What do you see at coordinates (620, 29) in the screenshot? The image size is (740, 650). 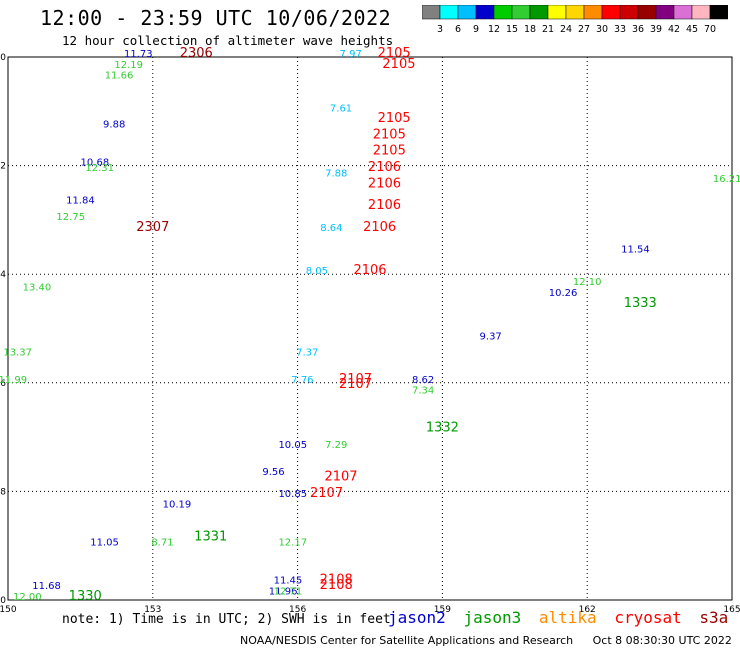 I see `scale-tick-label: 33` at bounding box center [620, 29].